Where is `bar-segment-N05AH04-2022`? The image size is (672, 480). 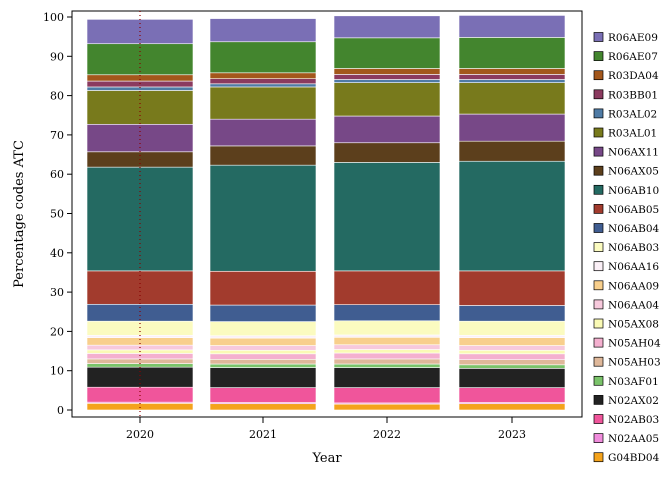
bar-segment-N05AH04-2022 is located at coordinates (387, 356).